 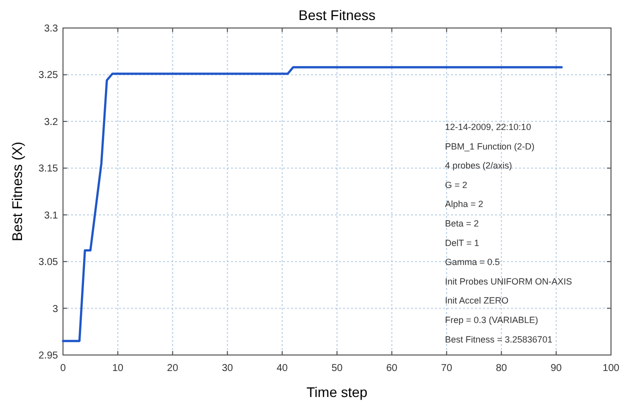 I want to click on x-axis-title: Time step, so click(x=337, y=392).